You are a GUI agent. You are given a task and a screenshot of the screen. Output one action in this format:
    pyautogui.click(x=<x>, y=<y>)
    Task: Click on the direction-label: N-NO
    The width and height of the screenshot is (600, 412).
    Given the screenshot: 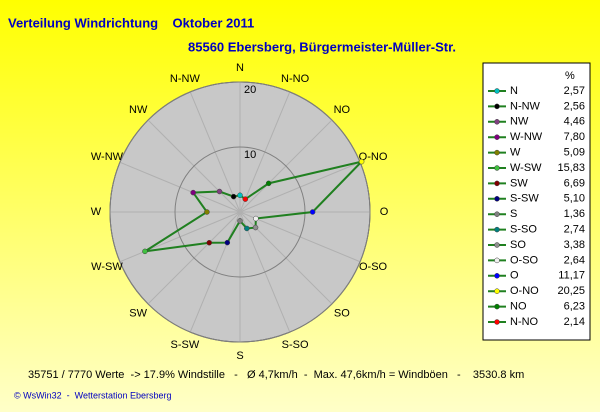 What is the action you would take?
    pyautogui.click(x=295, y=79)
    